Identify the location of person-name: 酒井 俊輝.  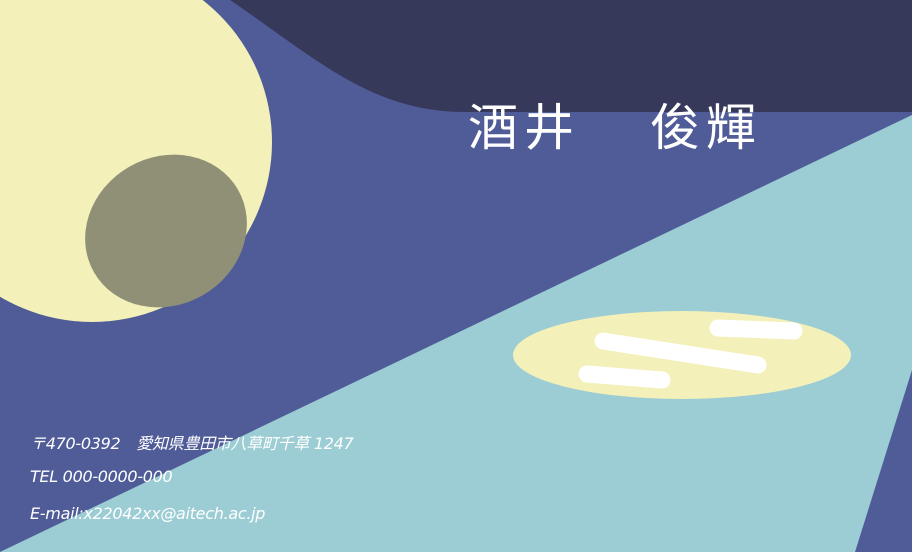
(615, 124).